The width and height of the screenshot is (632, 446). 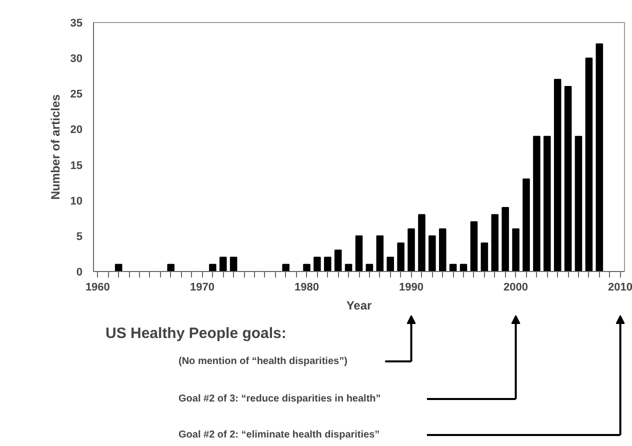 I want to click on text: US Healthy People goals:, so click(x=196, y=333).